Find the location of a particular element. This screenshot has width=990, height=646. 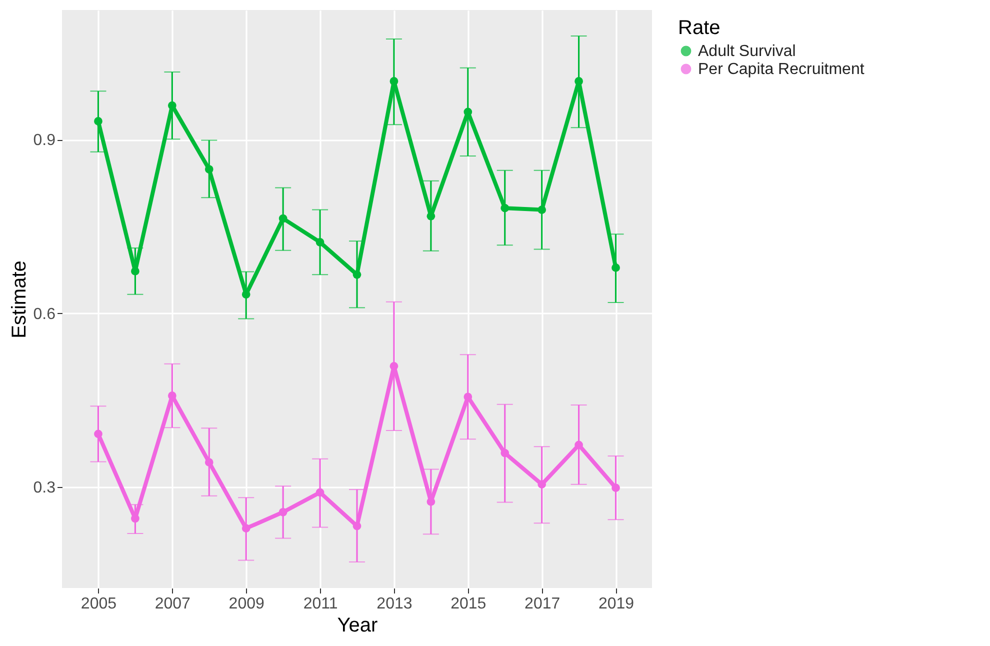

x-tick-label: 2011 is located at coordinates (320, 604).